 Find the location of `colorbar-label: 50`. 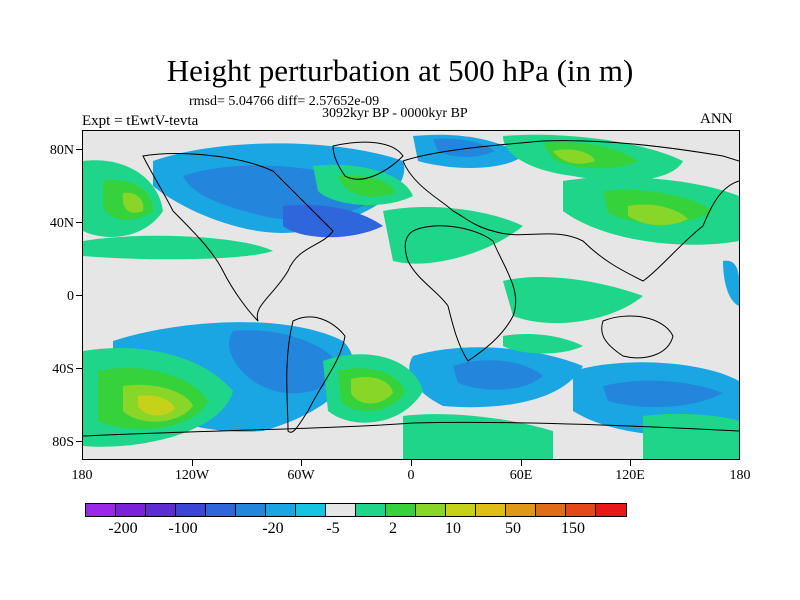

colorbar-label: 50 is located at coordinates (513, 528).